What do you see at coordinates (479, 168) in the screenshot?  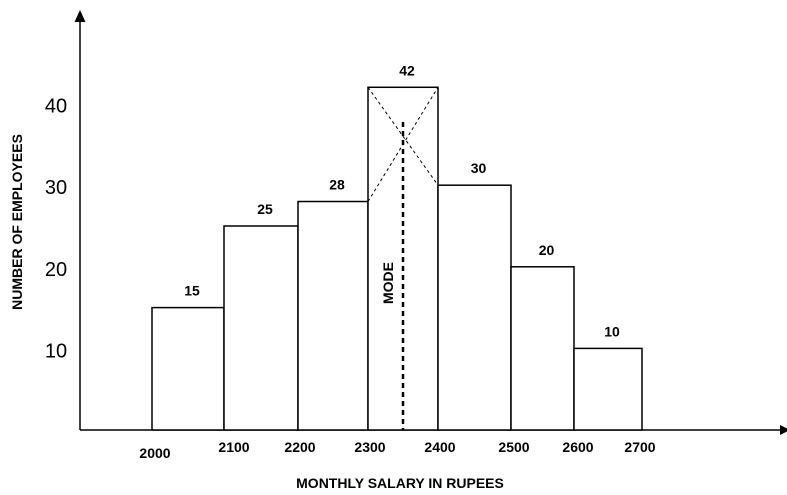 I see `bar-value-label-5: 30` at bounding box center [479, 168].